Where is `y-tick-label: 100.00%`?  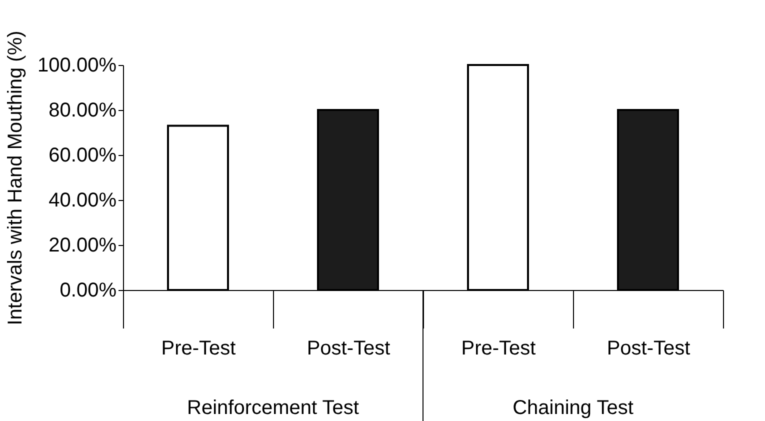
y-tick-label: 100.00% is located at coordinates (77, 65).